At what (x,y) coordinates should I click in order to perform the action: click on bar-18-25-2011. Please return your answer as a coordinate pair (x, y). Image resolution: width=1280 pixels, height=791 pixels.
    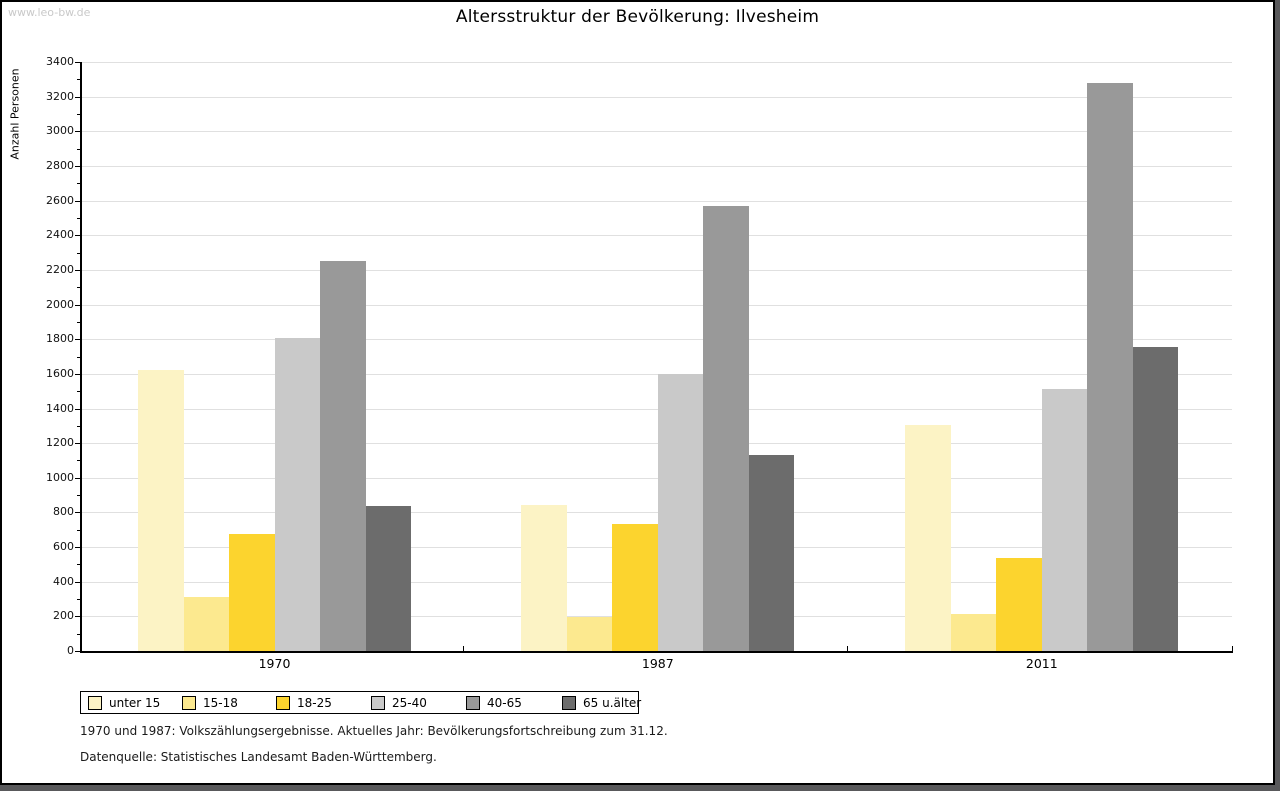
    Looking at the image, I should click on (1019, 604).